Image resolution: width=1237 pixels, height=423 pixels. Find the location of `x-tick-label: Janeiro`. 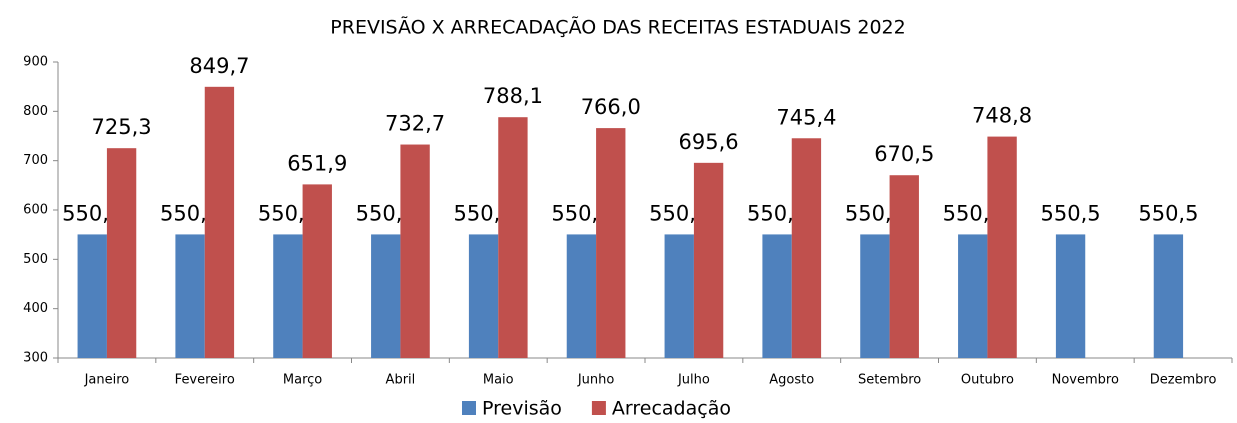

x-tick-label: Janeiro is located at coordinates (107, 380).